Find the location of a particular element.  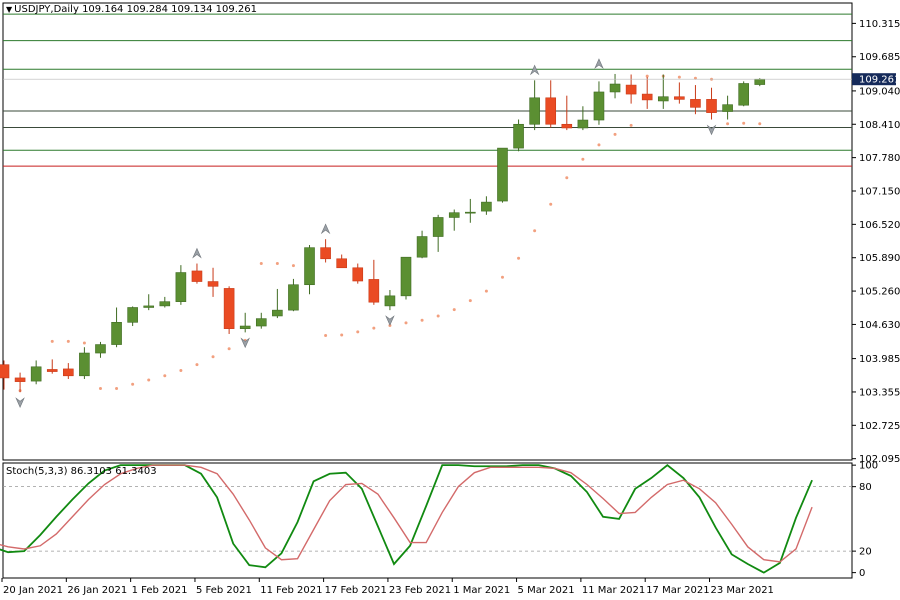

date-axis-label: 5 Mar 2021 is located at coordinates (546, 590).